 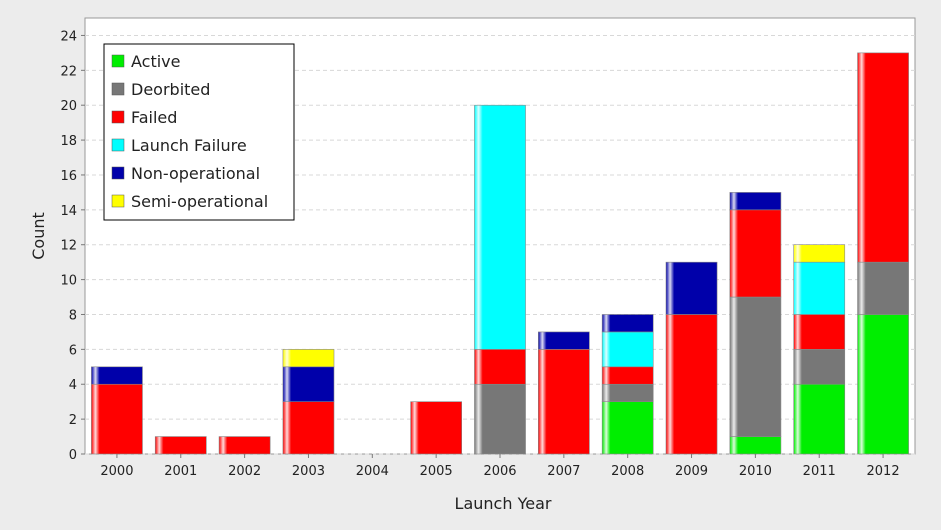 I want to click on y-tick-label: 12, so click(x=68, y=246).